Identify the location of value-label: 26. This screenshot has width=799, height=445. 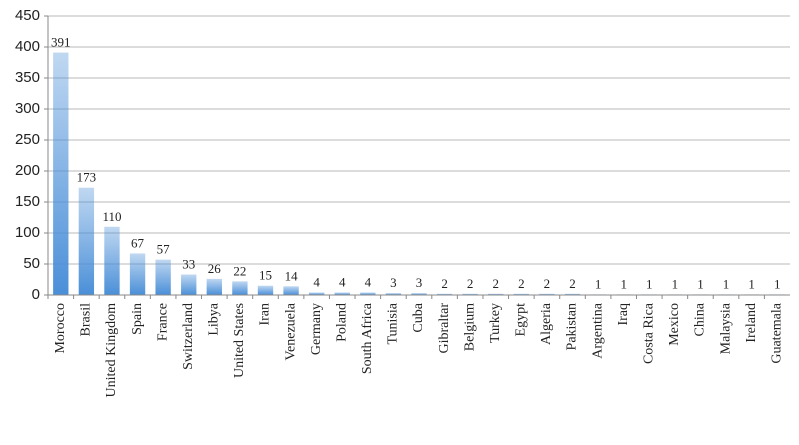
(215, 268).